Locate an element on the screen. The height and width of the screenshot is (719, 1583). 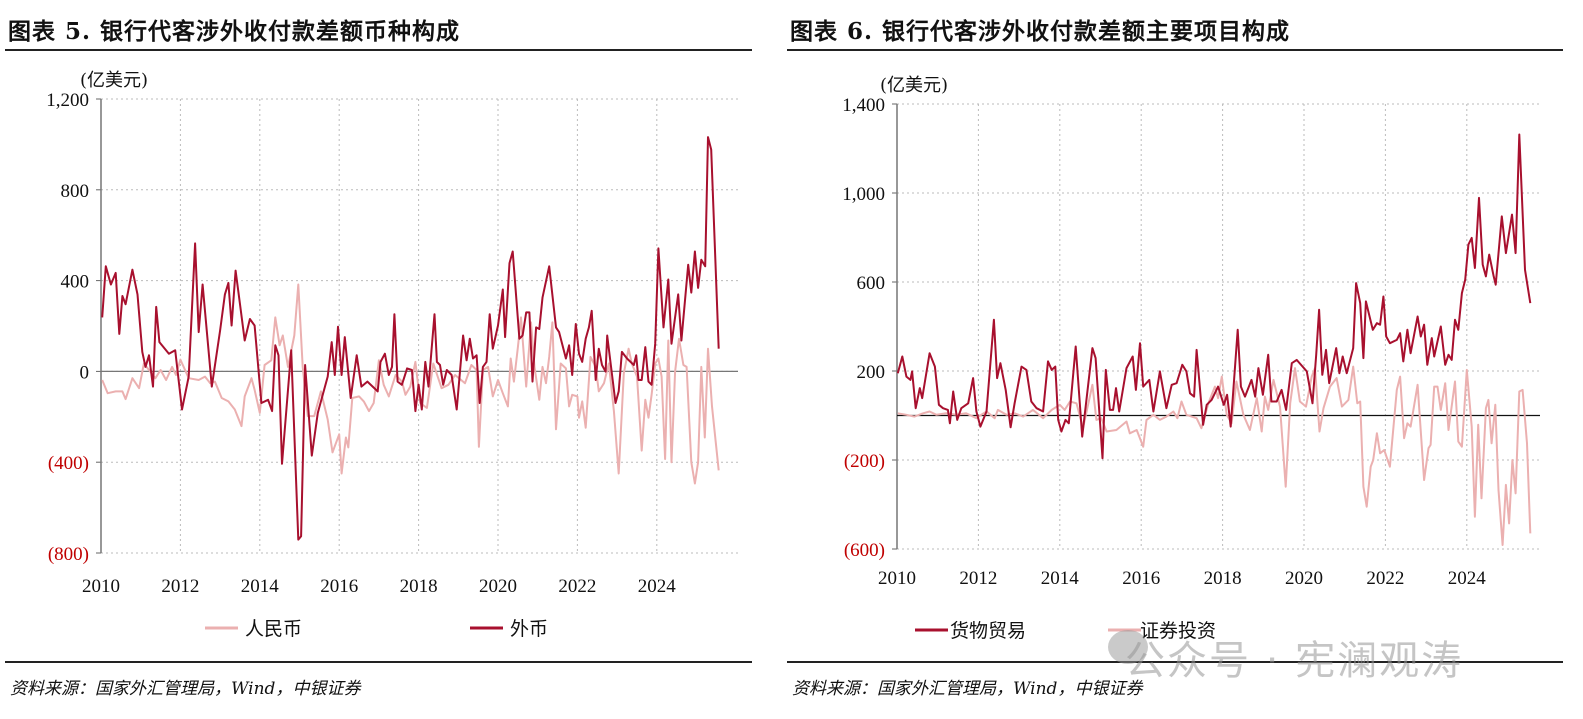
chart1-x-tick-label: 2010 is located at coordinates (101, 586).